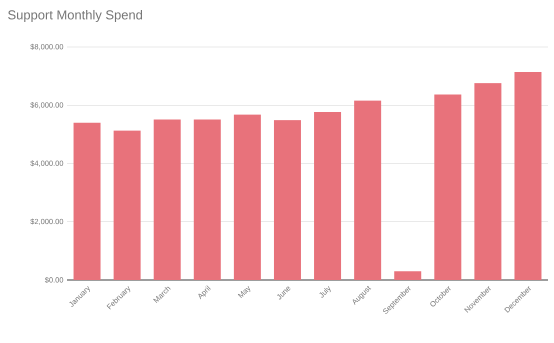 The width and height of the screenshot is (554, 343). Describe the element at coordinates (75, 16) in the screenshot. I see `chart-title: Support Monthly Spend` at that location.